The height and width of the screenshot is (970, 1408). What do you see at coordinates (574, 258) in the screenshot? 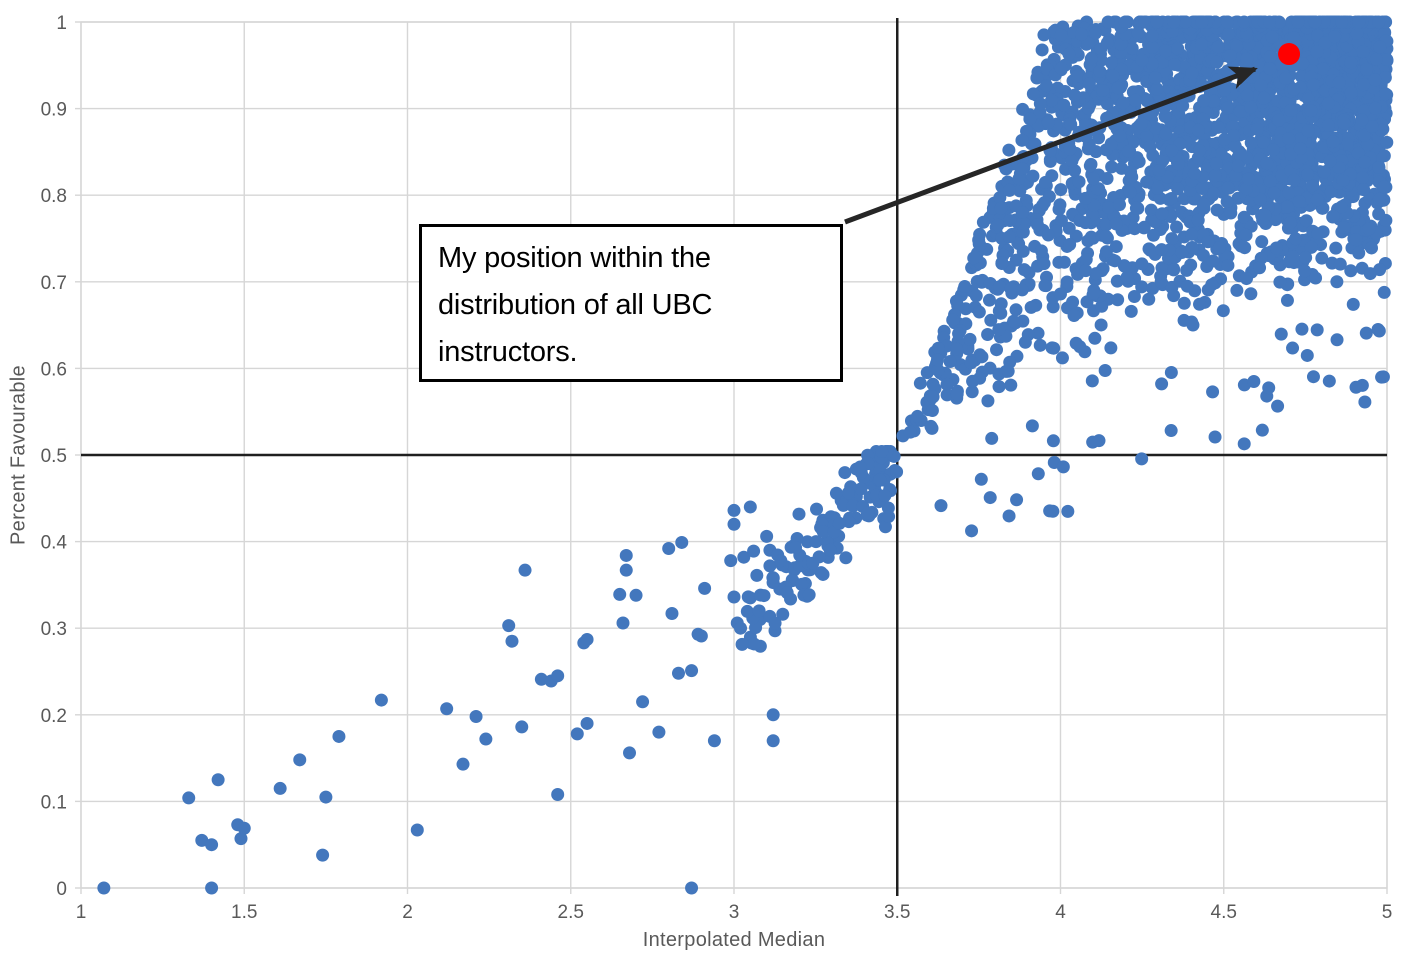
I see `annotation-text-line-1: My position within the` at bounding box center [574, 258].